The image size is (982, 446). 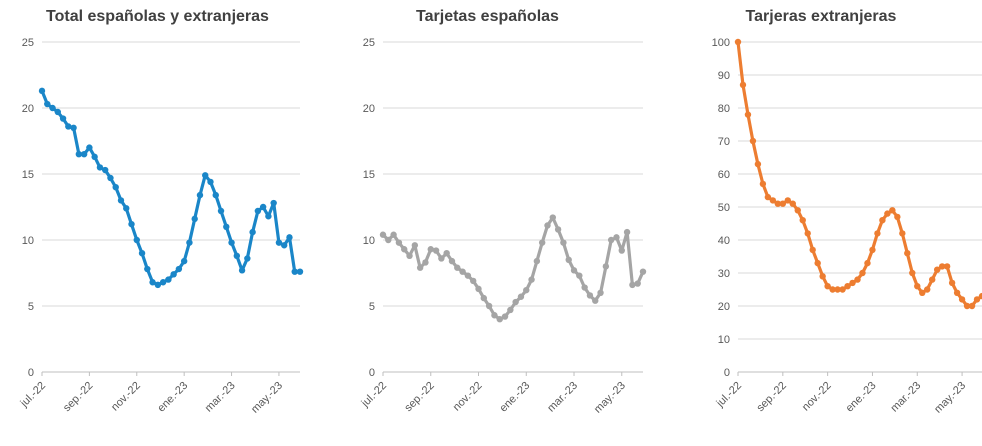 What do you see at coordinates (724, 241) in the screenshot?
I see `y-tick-label: 40` at bounding box center [724, 241].